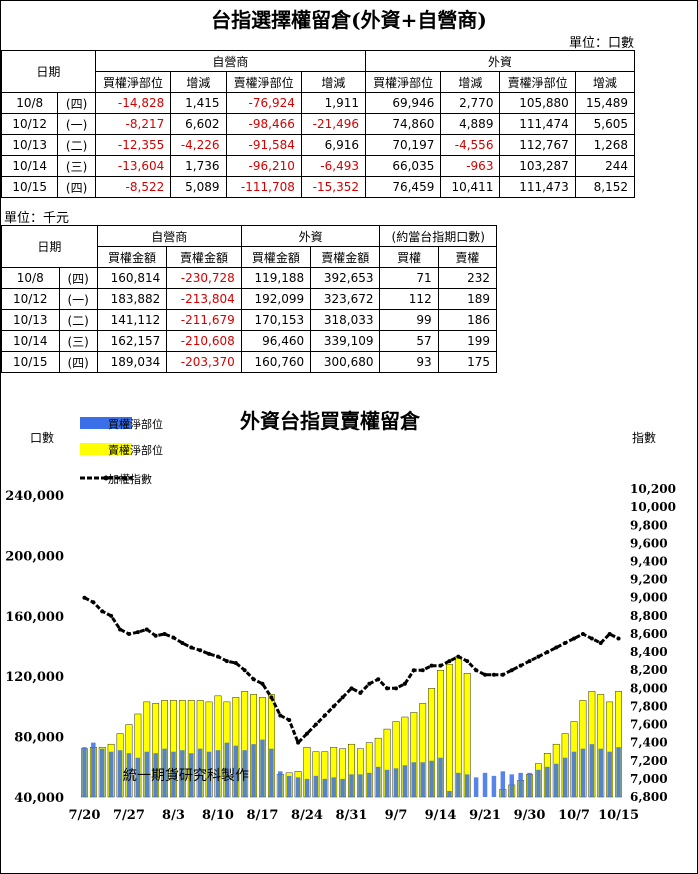  I want to click on table-cell: 199, so click(467, 341).